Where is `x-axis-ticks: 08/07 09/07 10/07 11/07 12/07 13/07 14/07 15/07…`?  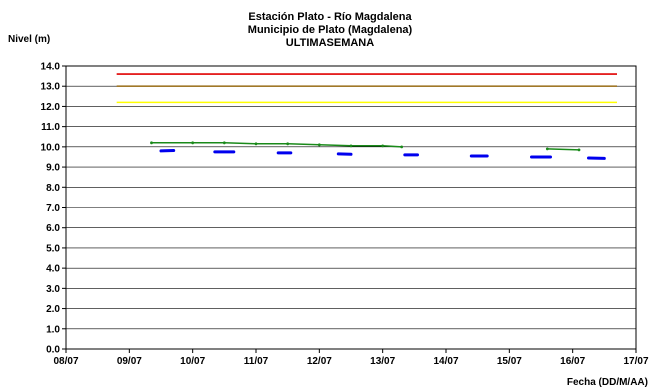
x-axis-ticks: 08/07 09/07 10/07 11/07 12/07 13/07 14/07 15/07… is located at coordinates (351, 358).